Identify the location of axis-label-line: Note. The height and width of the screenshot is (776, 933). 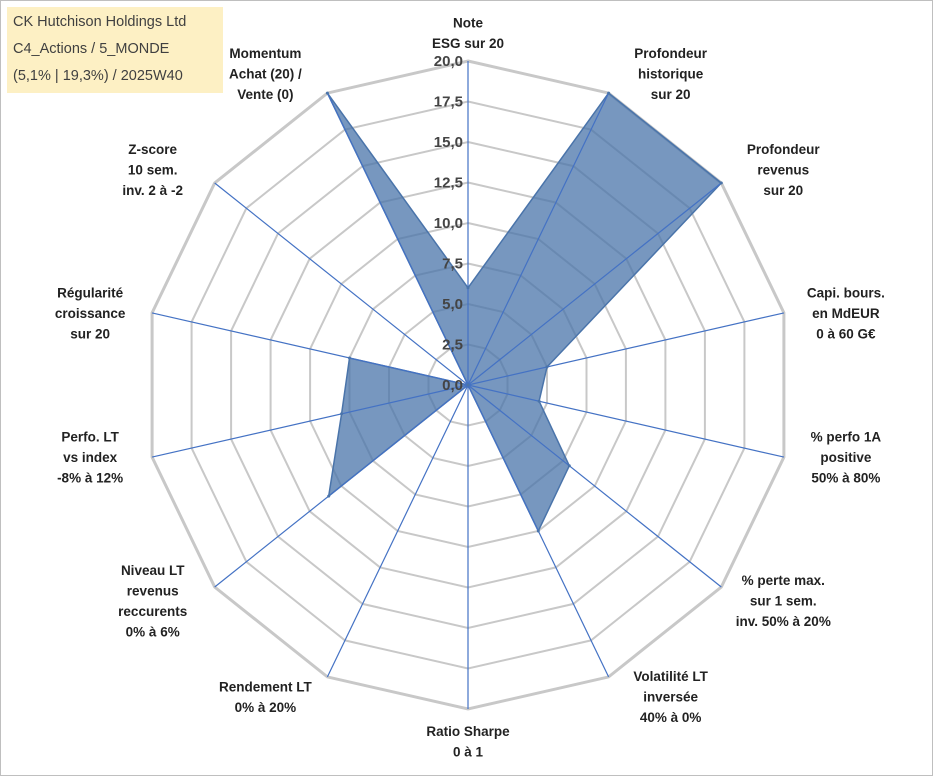
(468, 23).